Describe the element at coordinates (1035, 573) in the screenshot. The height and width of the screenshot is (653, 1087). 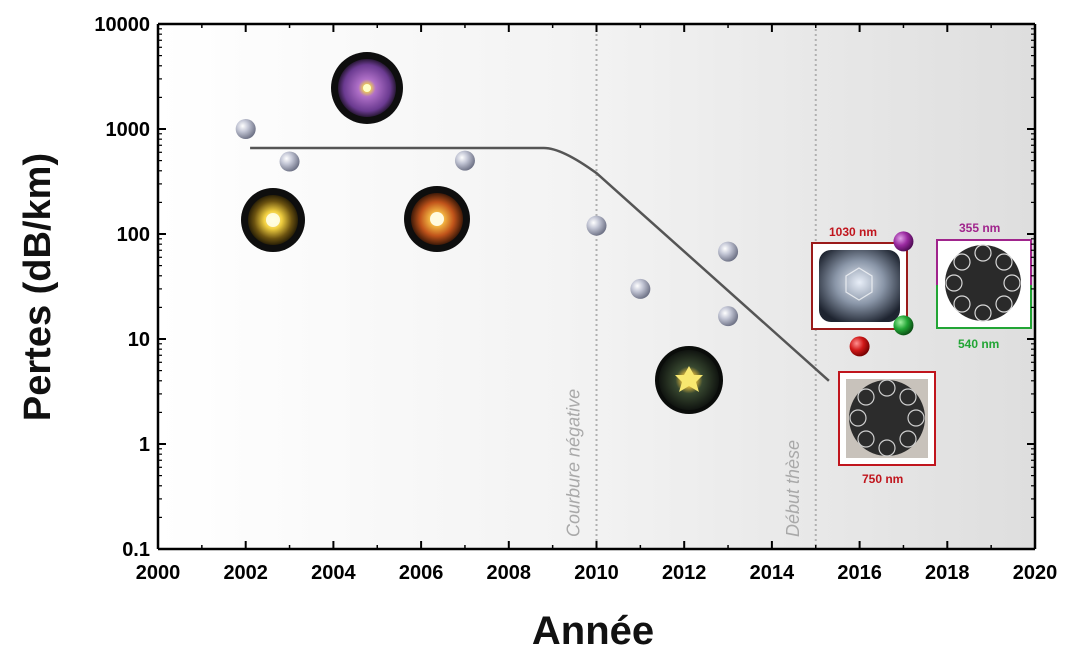
I see `x-tick-label: 2020` at that location.